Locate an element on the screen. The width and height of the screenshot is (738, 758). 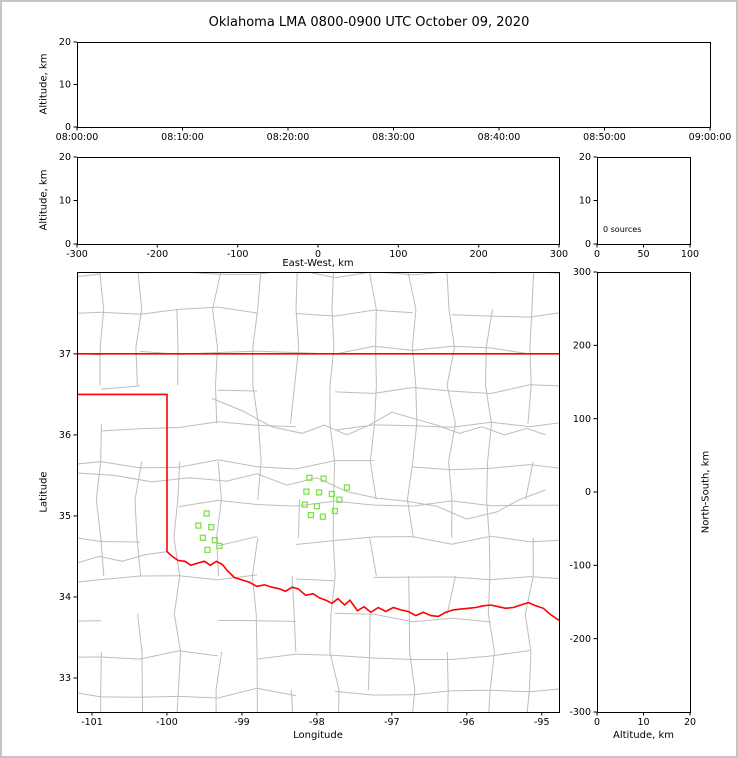
map-xlabel: Longitude is located at coordinates (318, 735).